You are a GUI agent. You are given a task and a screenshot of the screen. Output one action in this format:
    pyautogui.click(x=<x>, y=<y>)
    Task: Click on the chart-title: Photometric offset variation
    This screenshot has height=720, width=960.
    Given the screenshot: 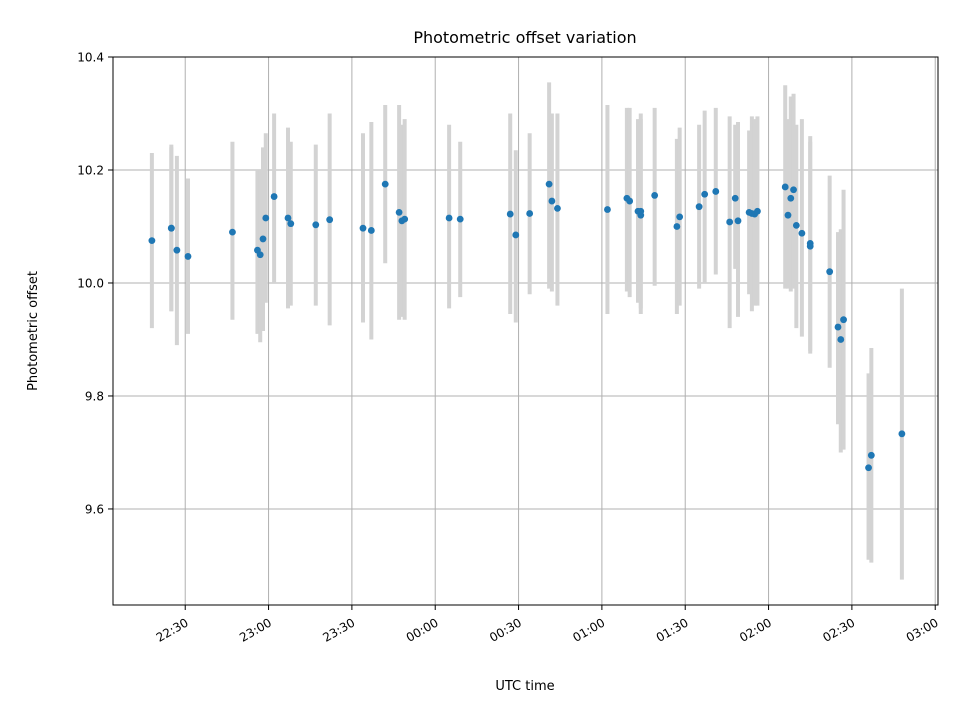 What is the action you would take?
    pyautogui.click(x=524, y=37)
    